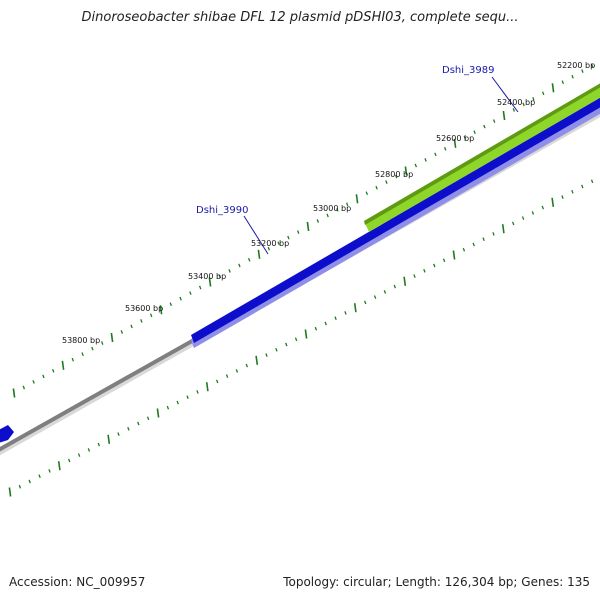  What do you see at coordinates (144, 308) in the screenshot?
I see `position-label-53600: 53600 bp` at bounding box center [144, 308].